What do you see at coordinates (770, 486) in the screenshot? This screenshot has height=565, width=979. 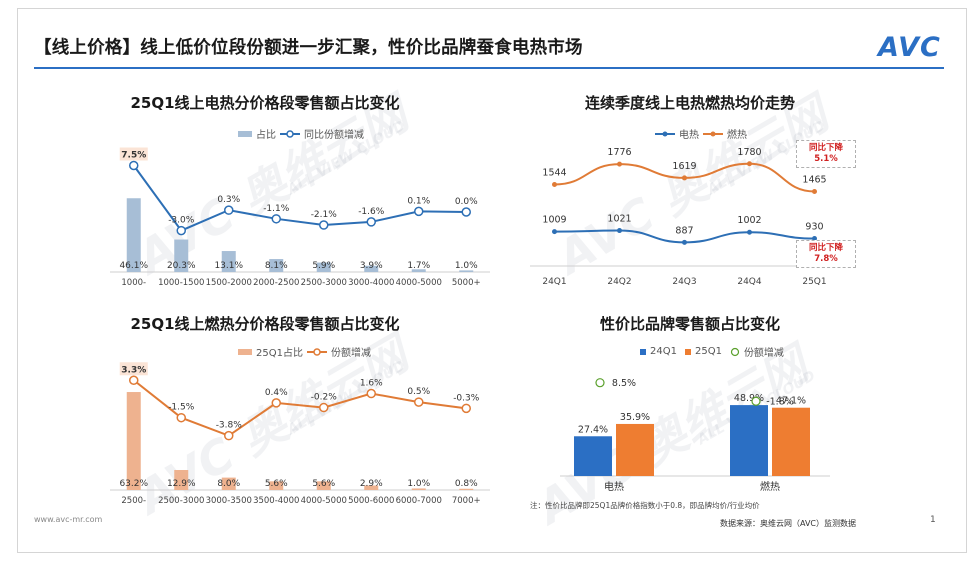 I see `x-tick-label: 燃热` at bounding box center [770, 486].